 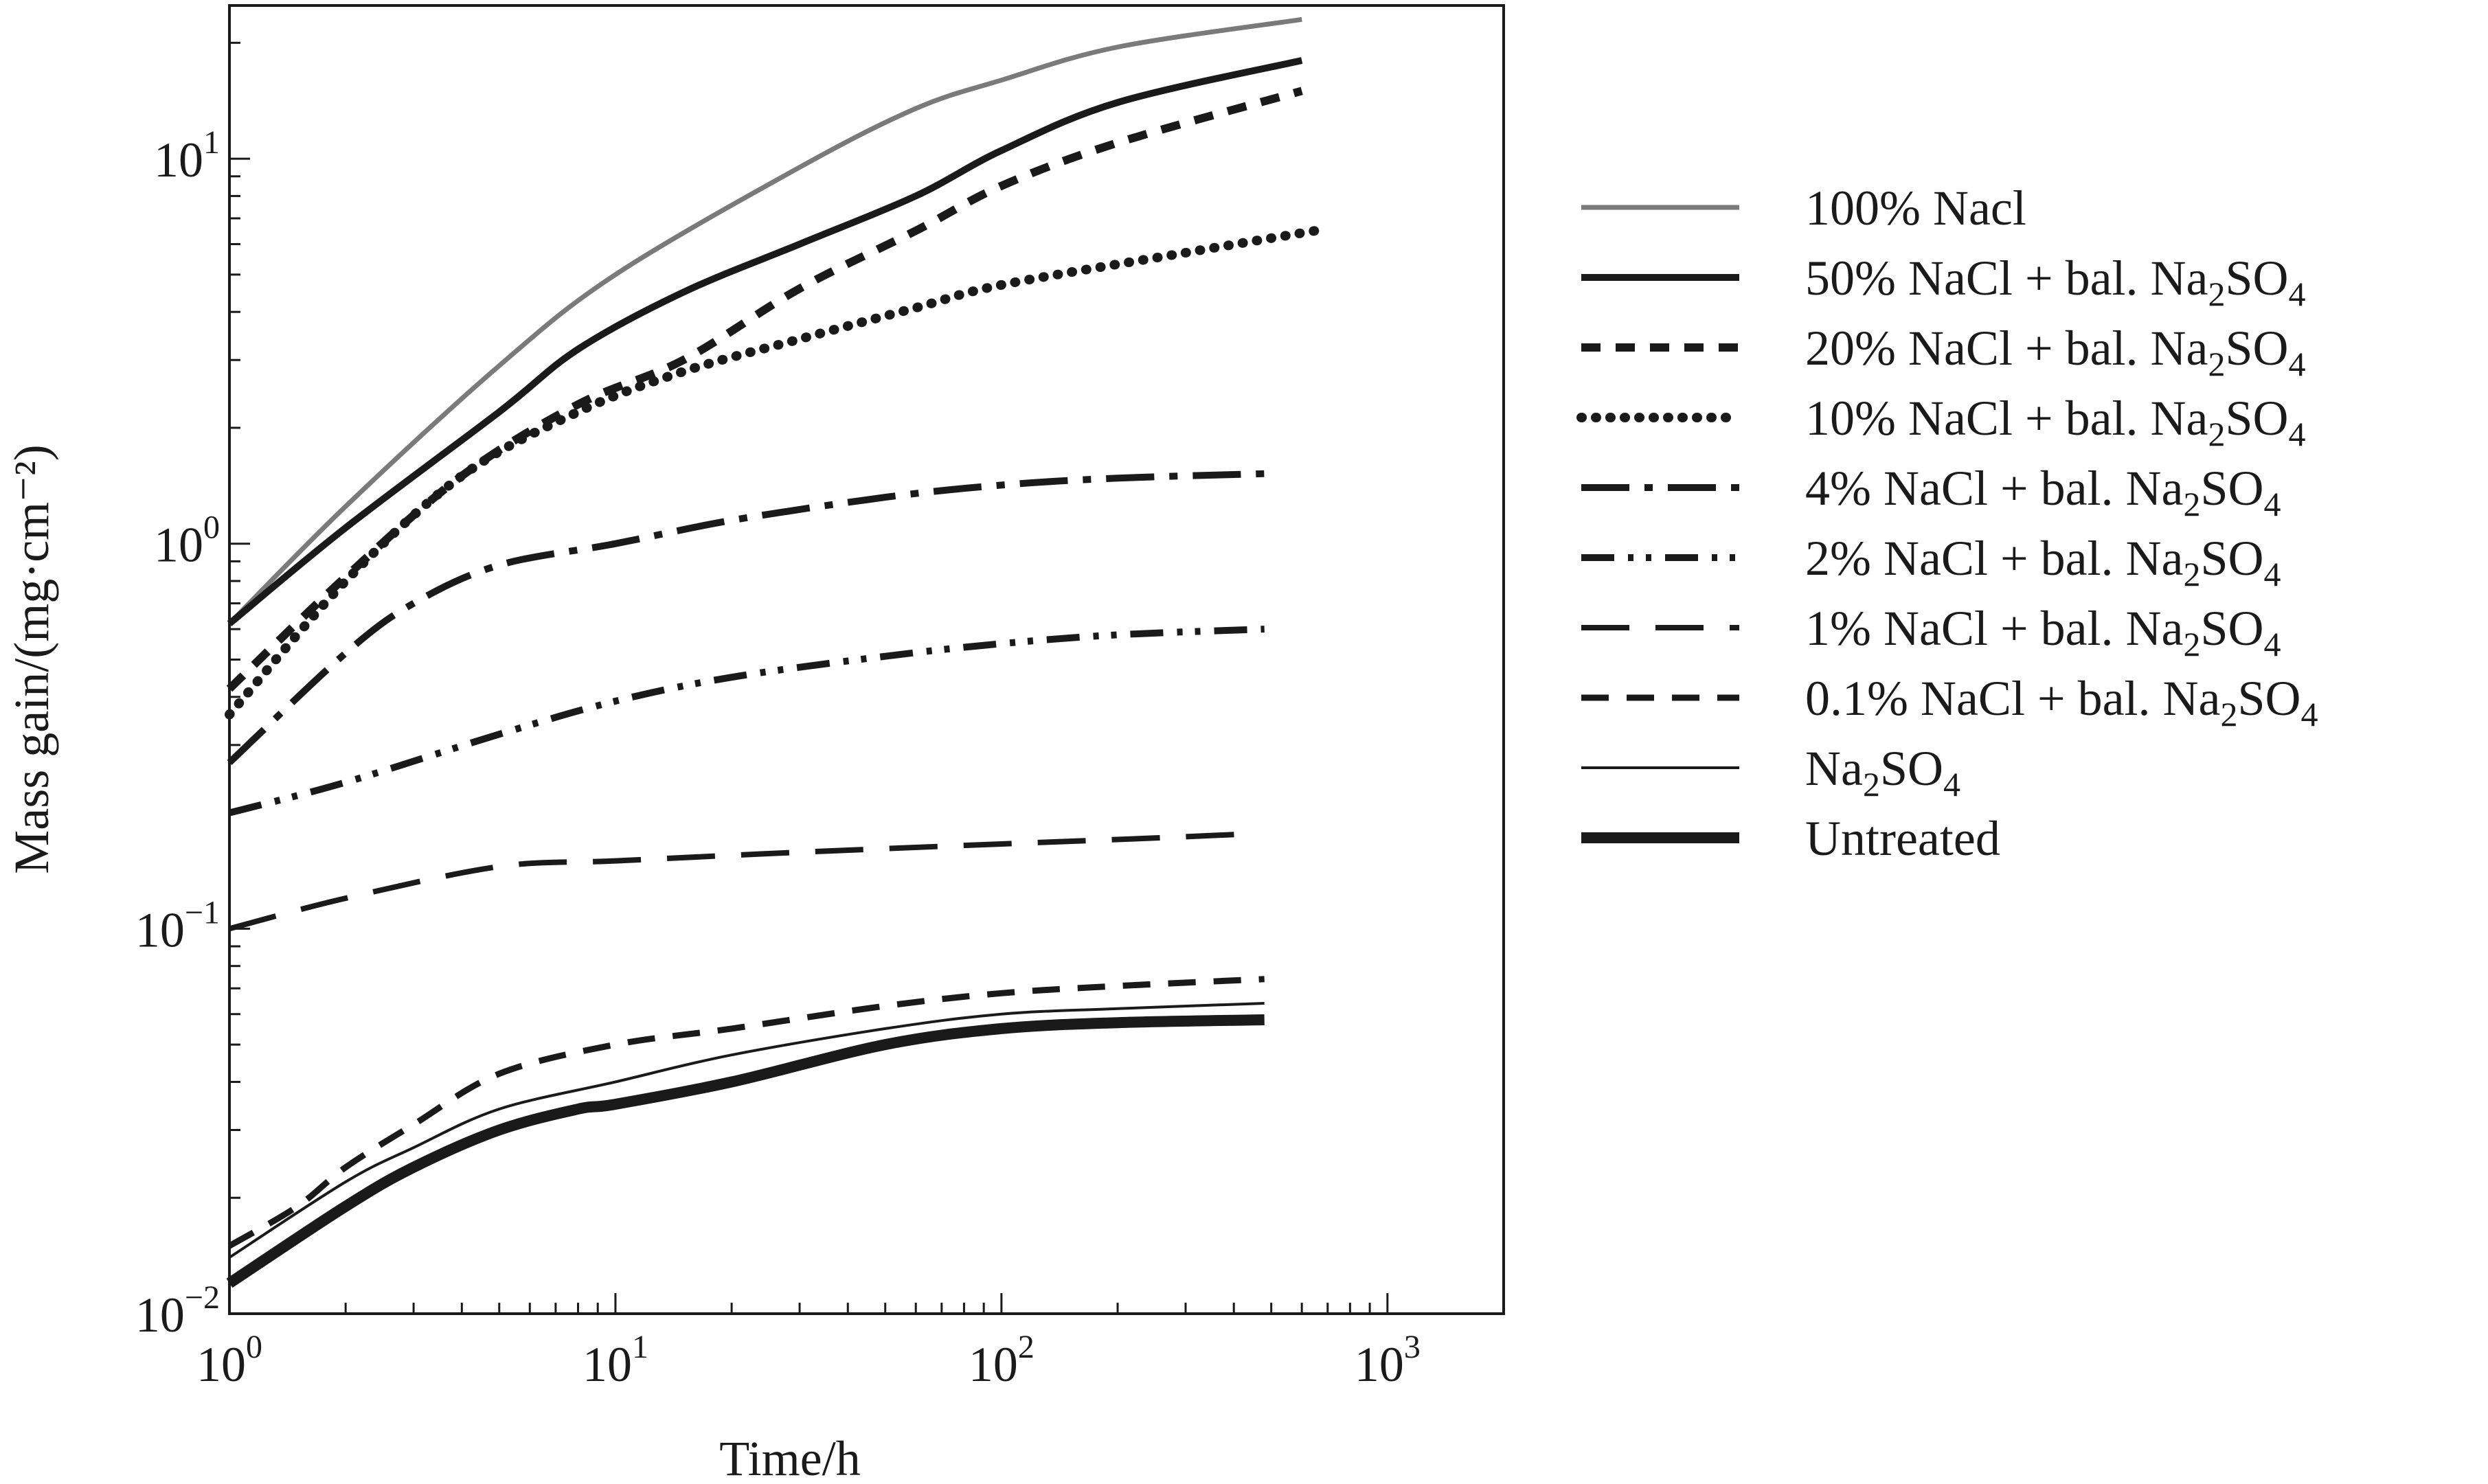 What do you see at coordinates (2061, 702) in the screenshot?
I see `legend-label: 0.1% NaCl + bal. Na2SO4` at bounding box center [2061, 702].